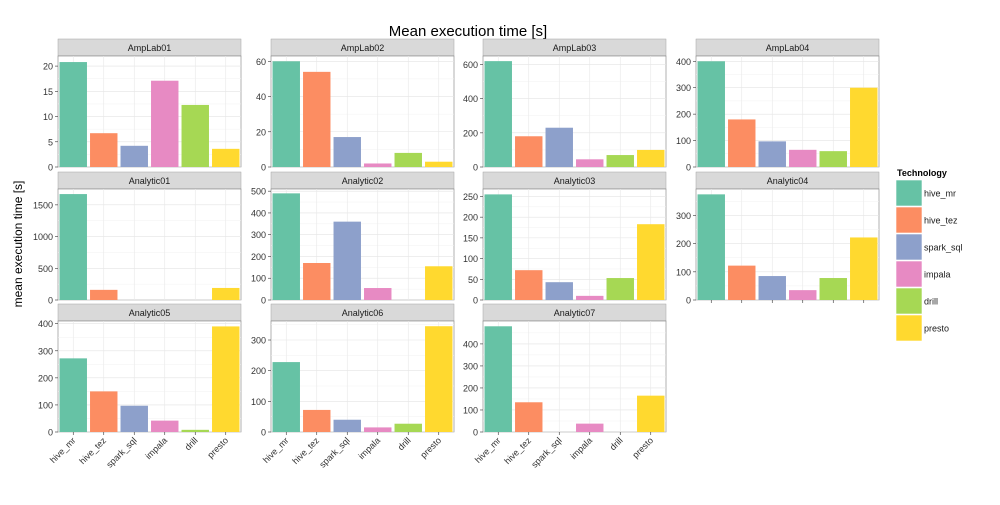  I want to click on legend-swatch-impala, so click(909, 274).